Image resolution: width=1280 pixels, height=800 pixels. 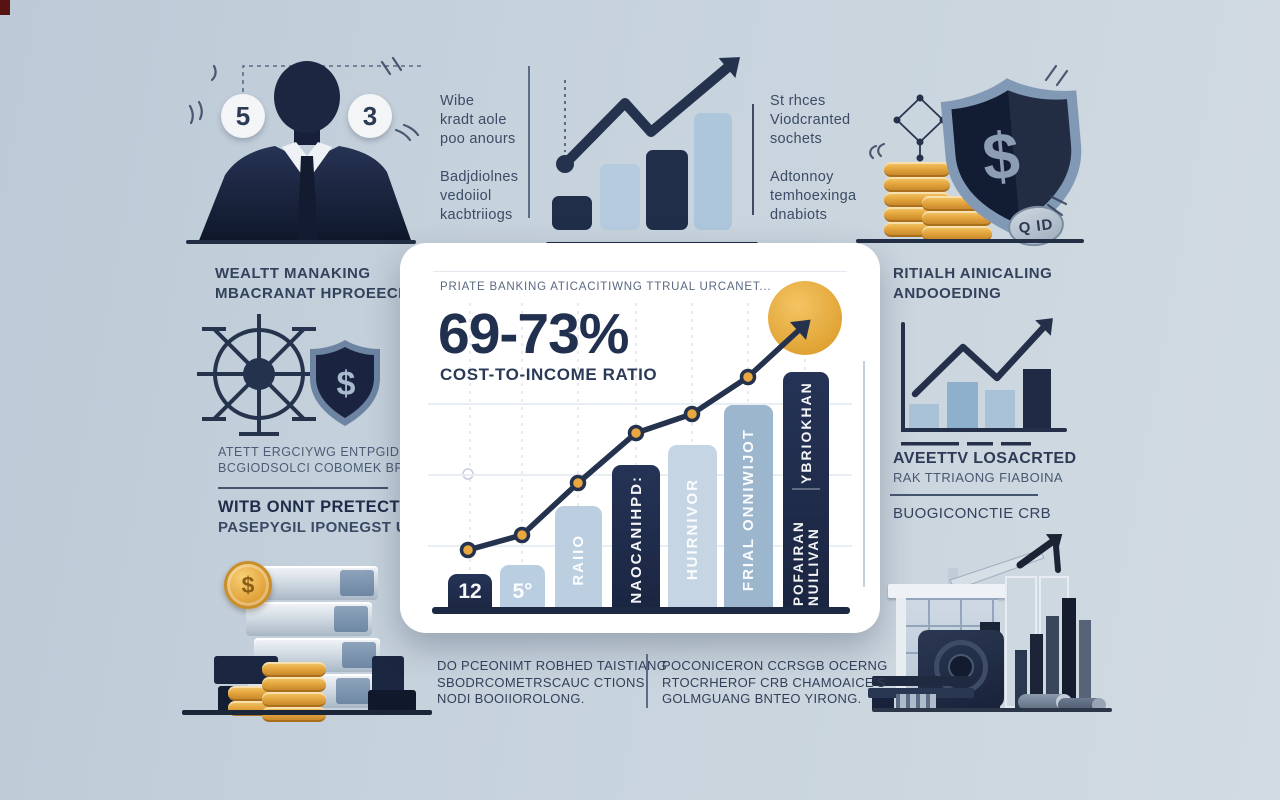 I want to click on caption-line: WITB ONNT PRETECTIOING, so click(x=333, y=507).